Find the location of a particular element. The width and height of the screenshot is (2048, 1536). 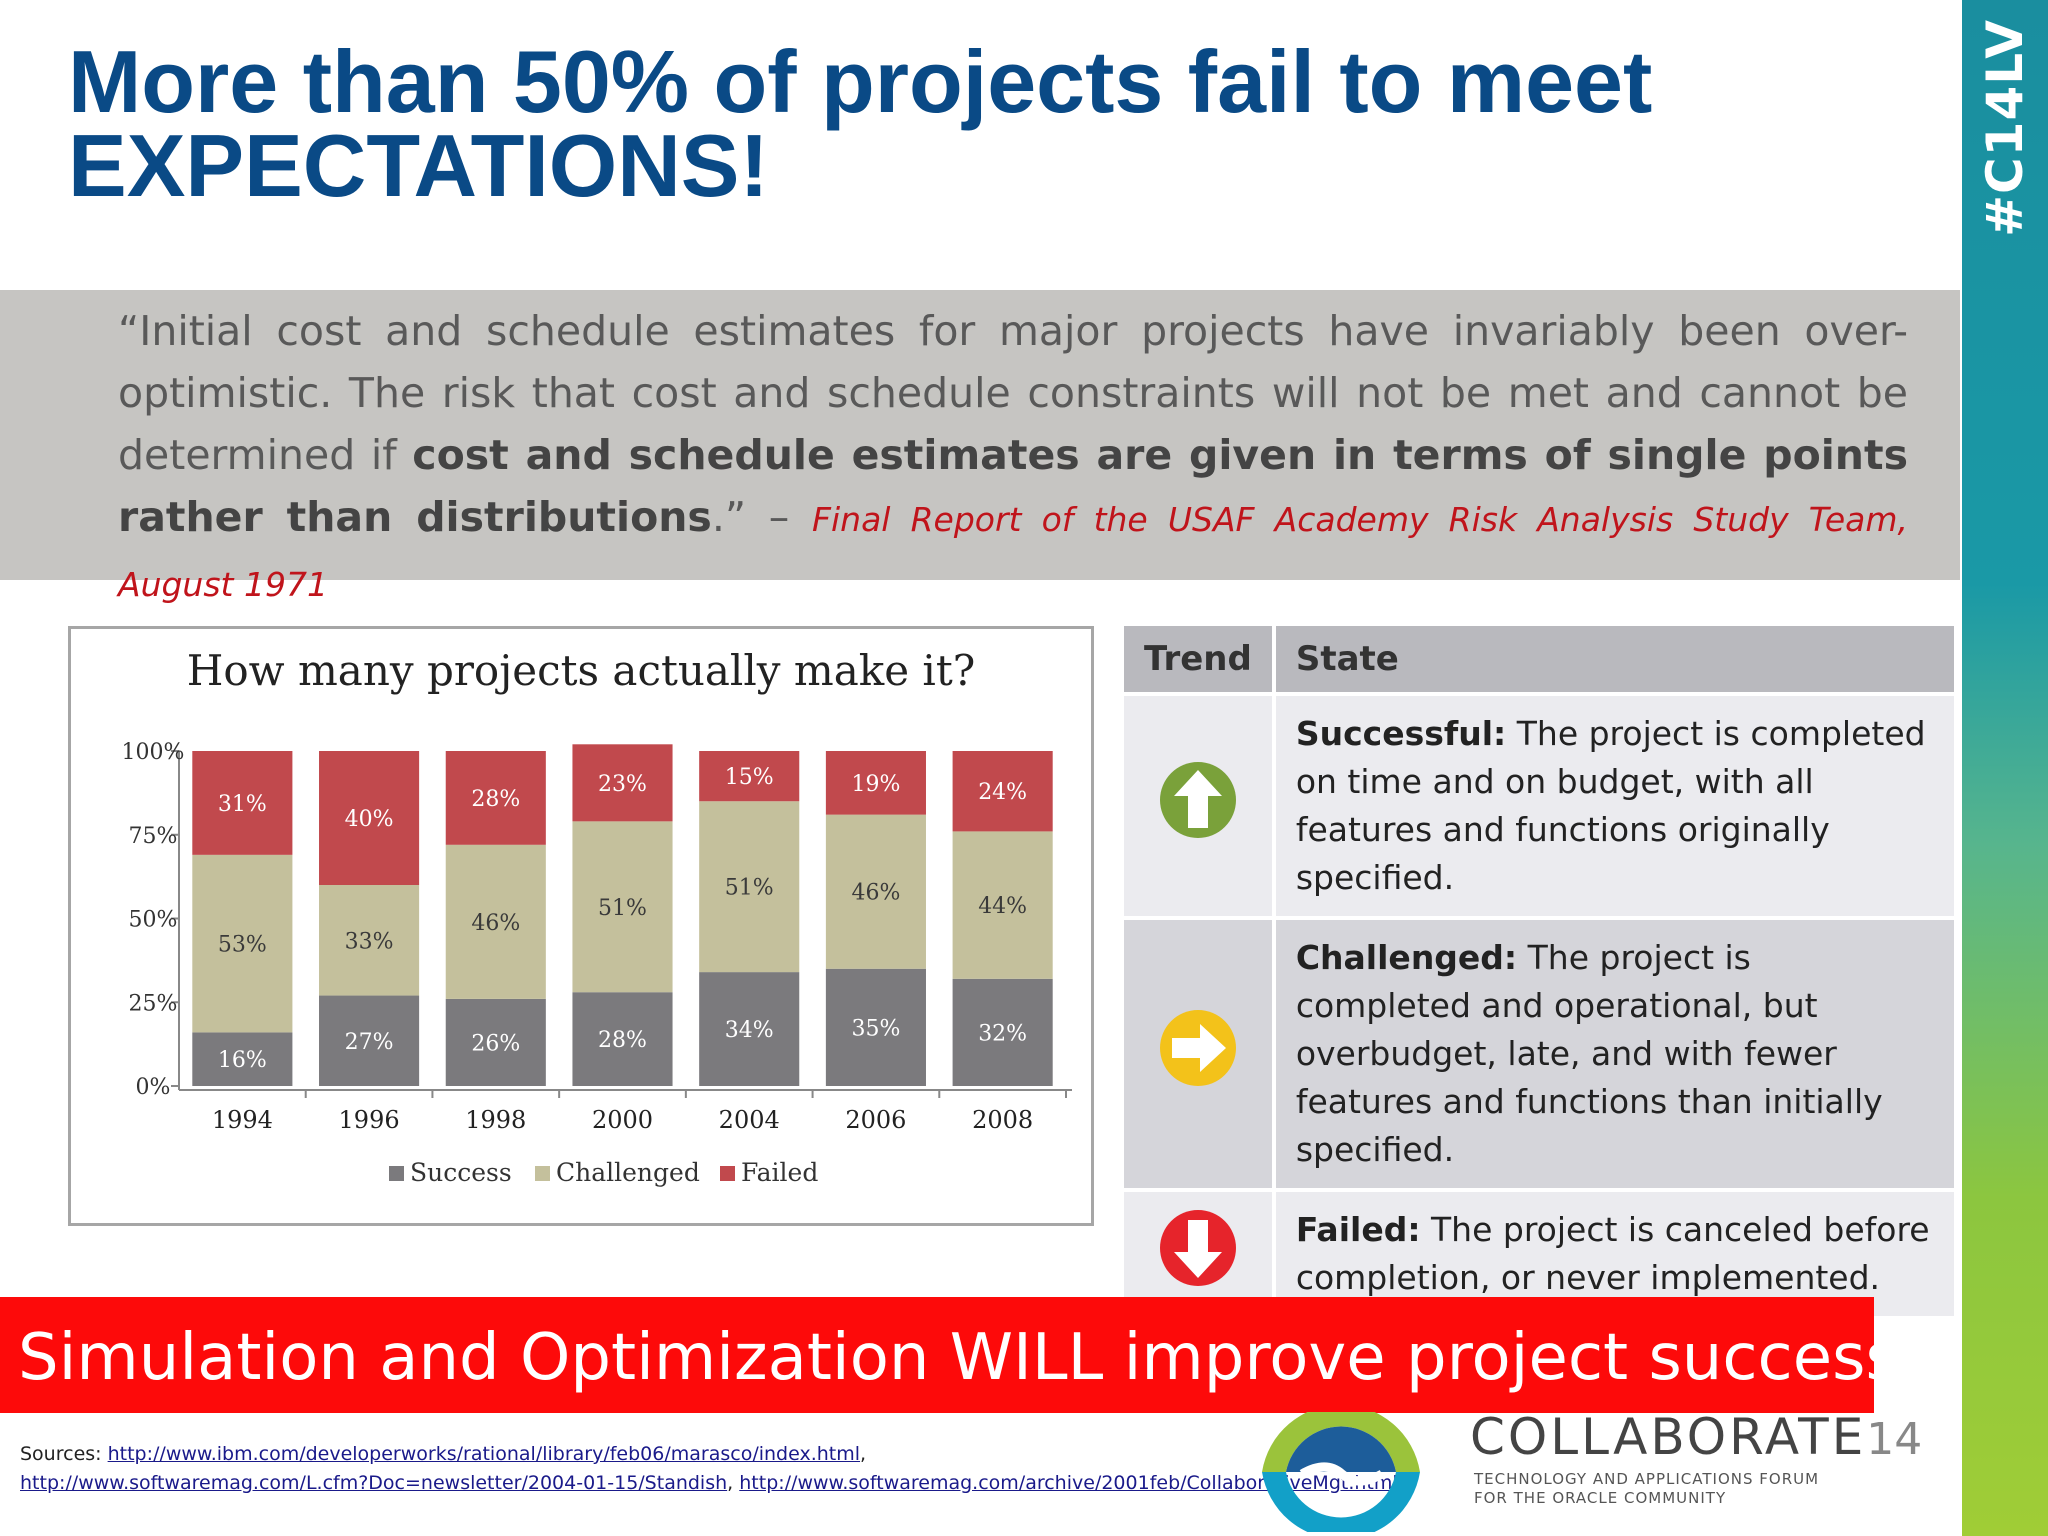

data-label: 19% is located at coordinates (875, 784).